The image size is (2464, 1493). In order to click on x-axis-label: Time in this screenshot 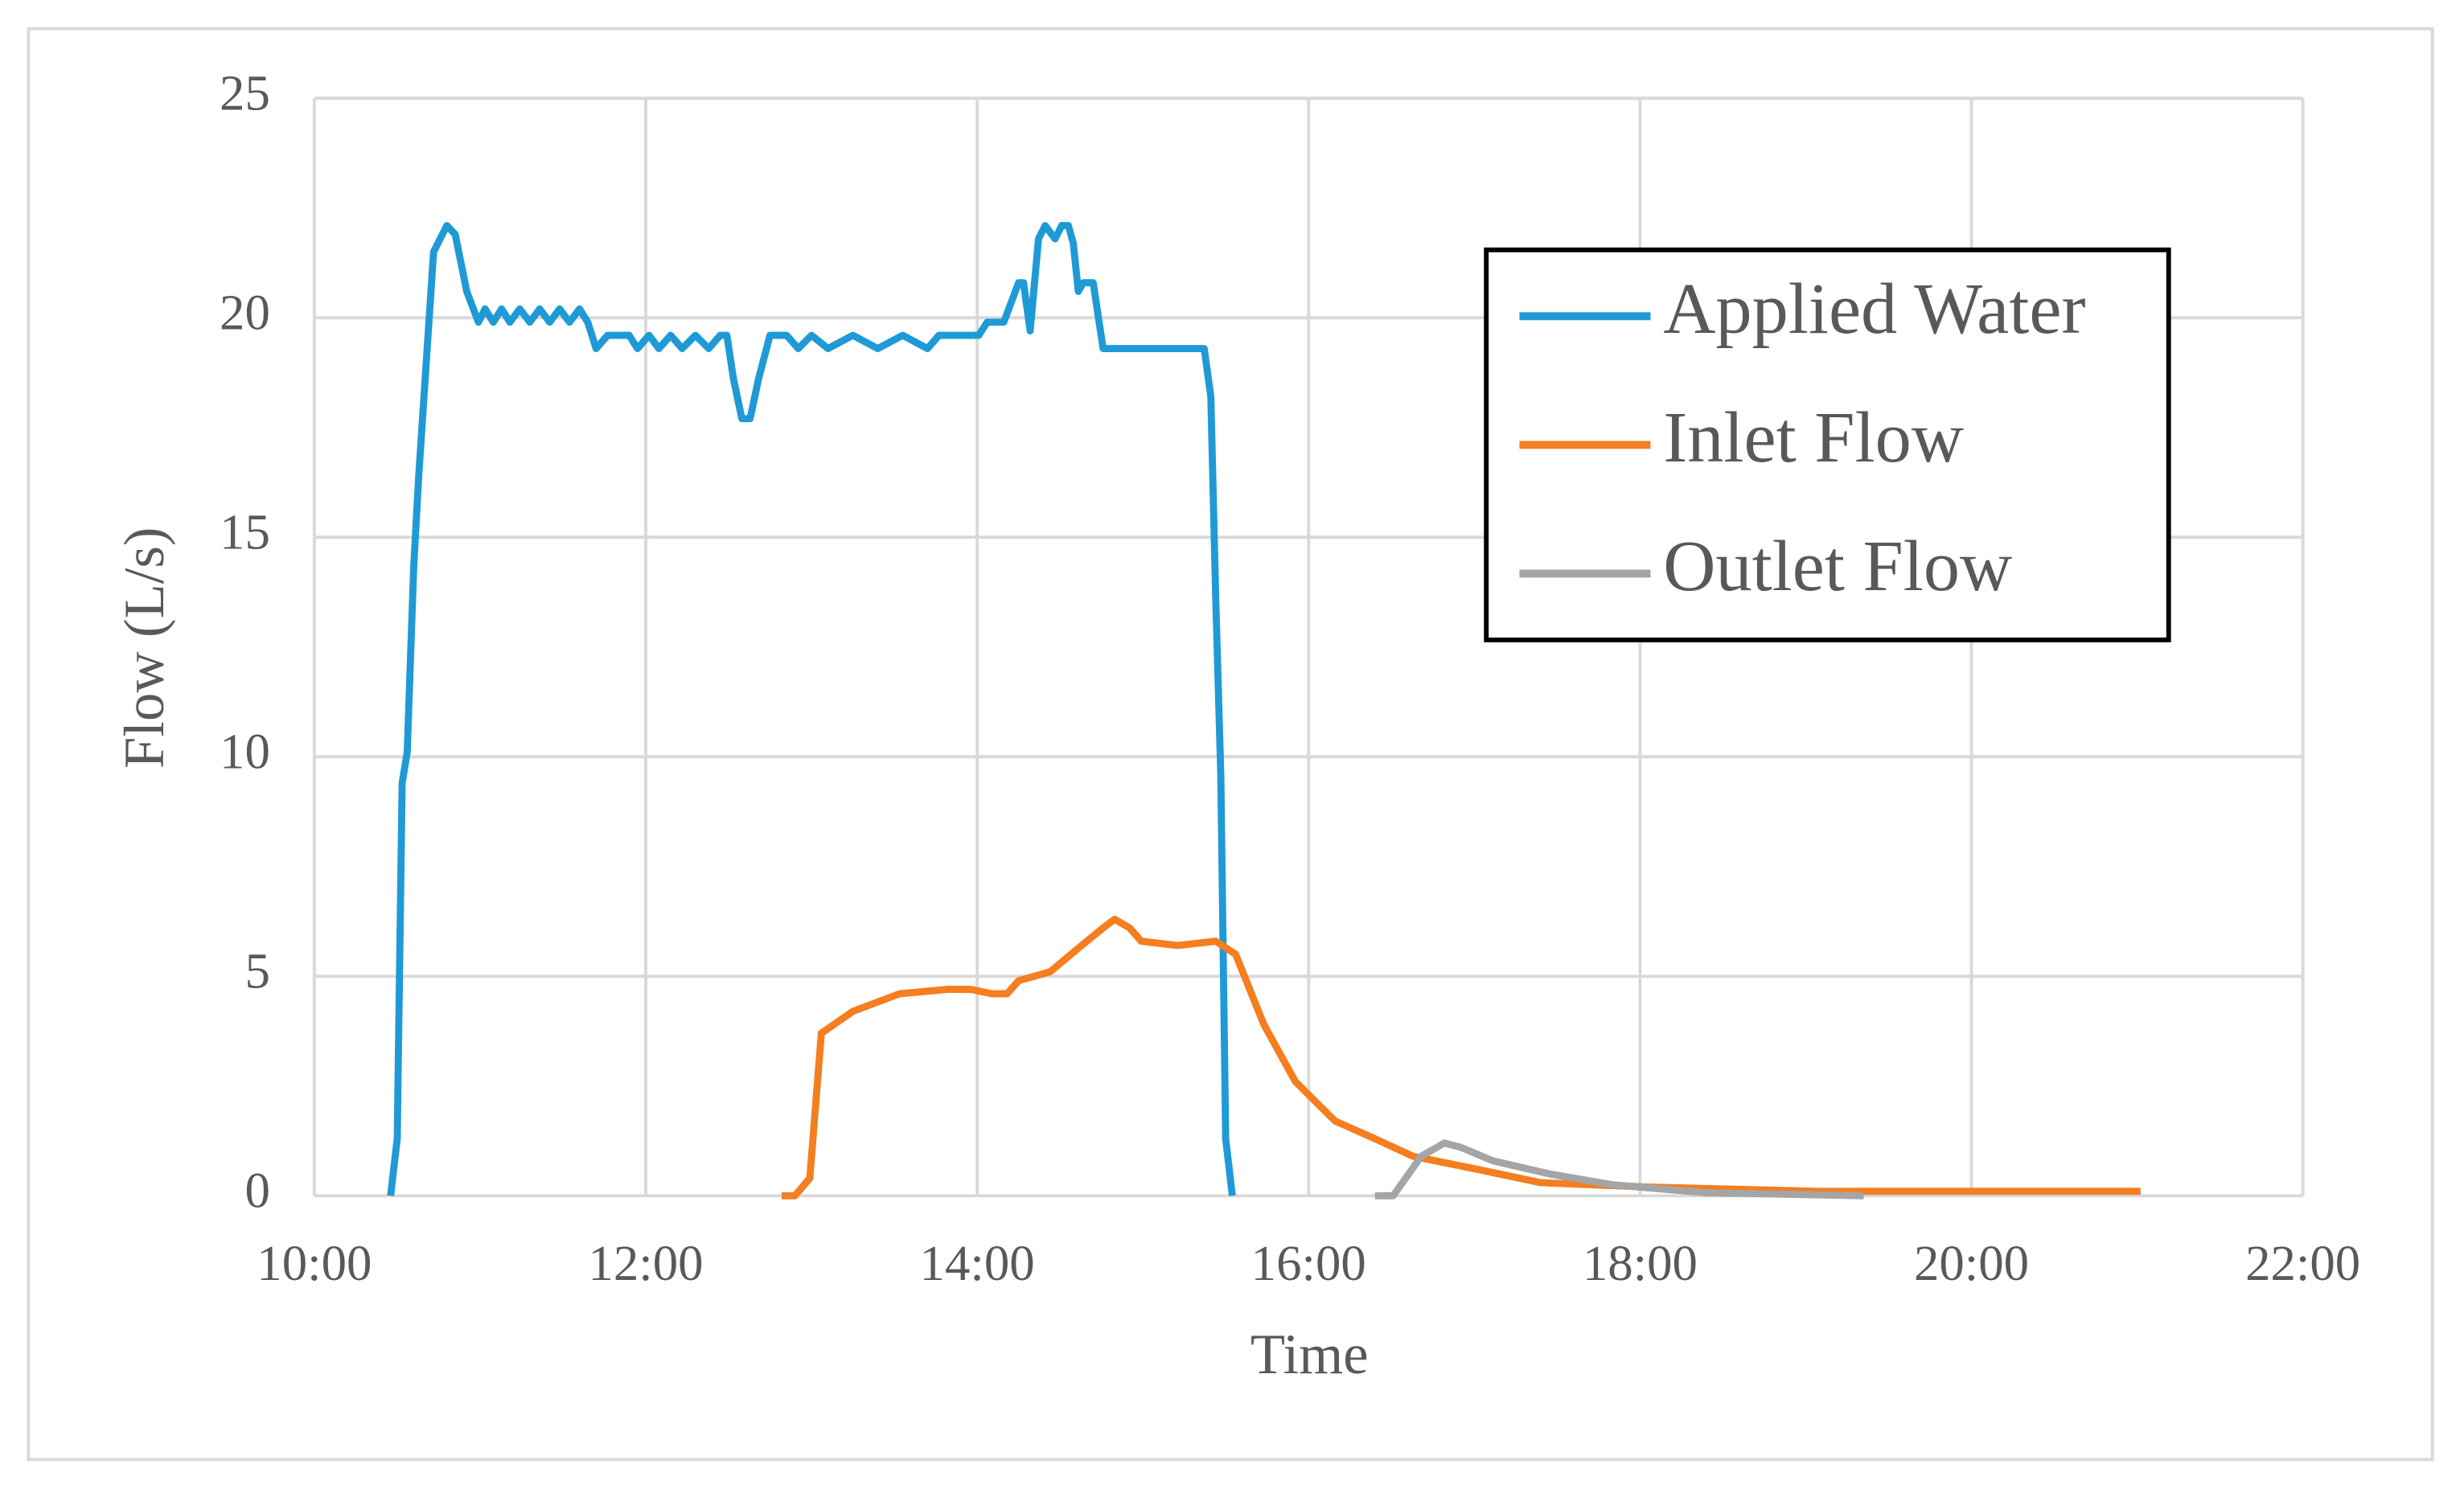, I will do `click(1309, 1354)`.